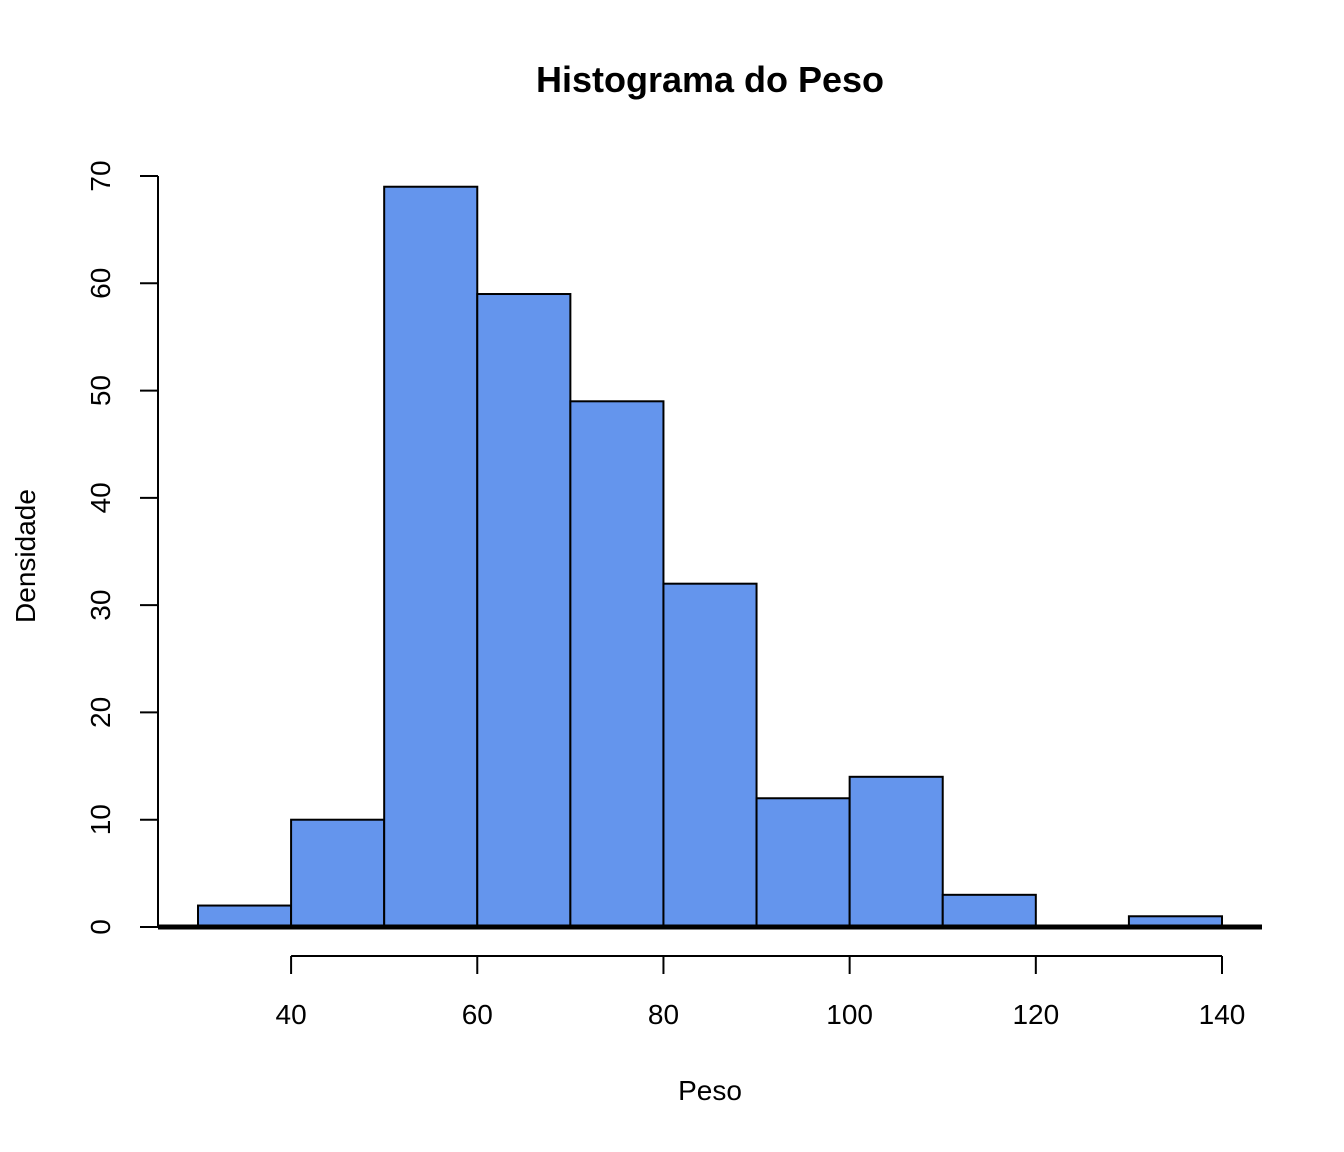 This screenshot has width=1344, height=1152. Describe the element at coordinates (122, 547) in the screenshot. I see `y-axis: 0 10 20 30 40 50 60 70` at that location.